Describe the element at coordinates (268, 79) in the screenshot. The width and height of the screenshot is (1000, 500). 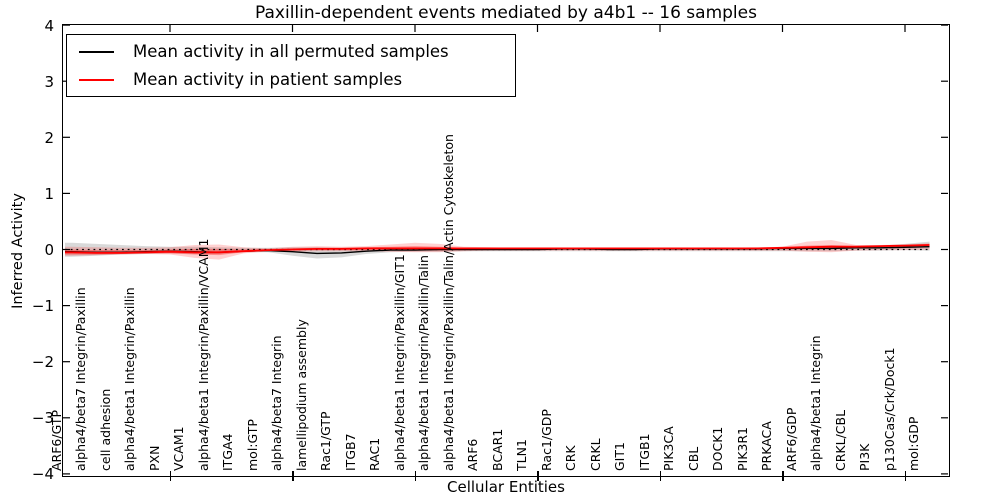
I see `legend-entry-label: Mean activity in patient samples` at that location.